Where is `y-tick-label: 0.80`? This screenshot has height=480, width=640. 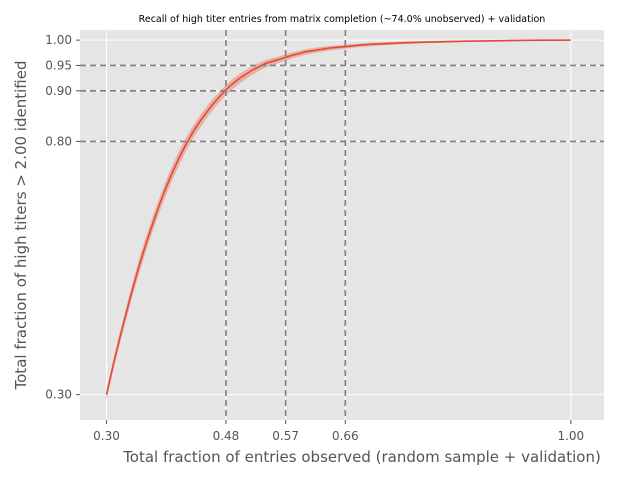 y-tick-label: 0.80 is located at coordinates (58, 141).